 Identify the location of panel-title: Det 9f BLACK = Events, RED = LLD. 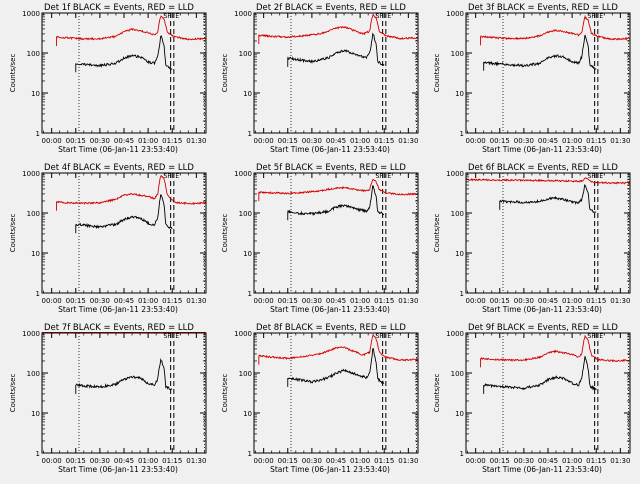
(543, 328).